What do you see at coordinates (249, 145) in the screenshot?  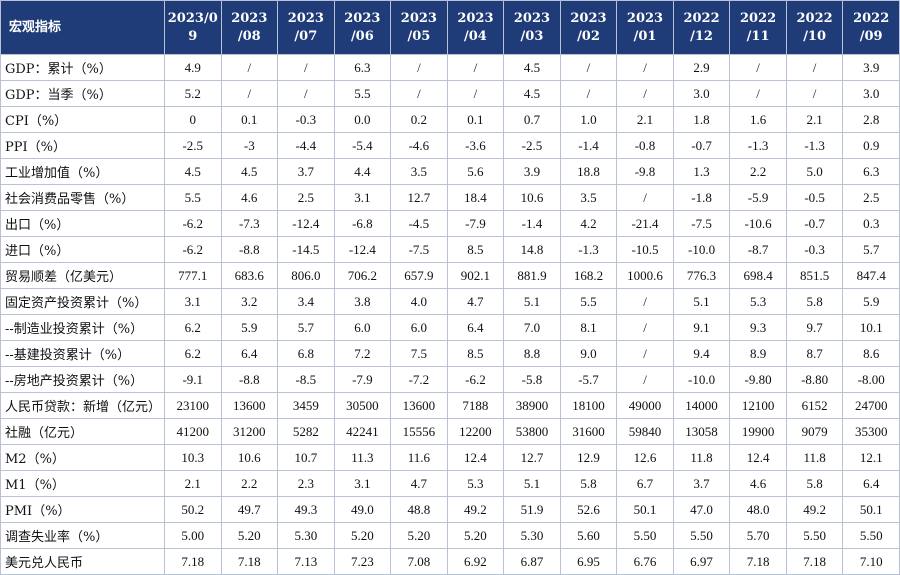 I see `table-cell: -3` at bounding box center [249, 145].